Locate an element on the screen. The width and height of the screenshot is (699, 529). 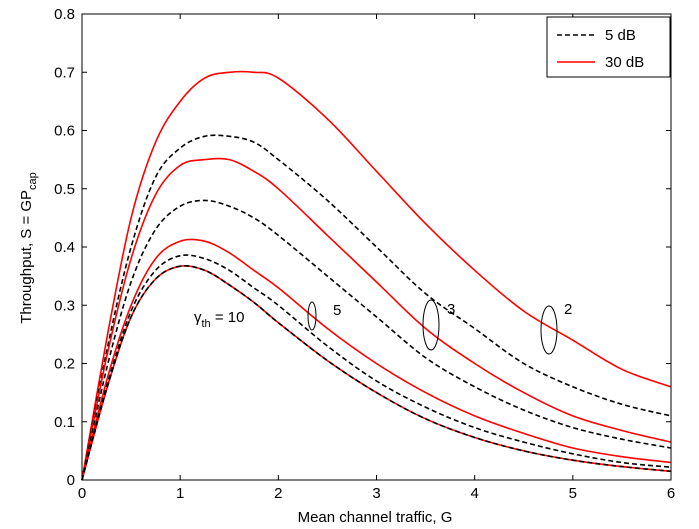
y-tick-label: 0.5 is located at coordinates (64, 189).